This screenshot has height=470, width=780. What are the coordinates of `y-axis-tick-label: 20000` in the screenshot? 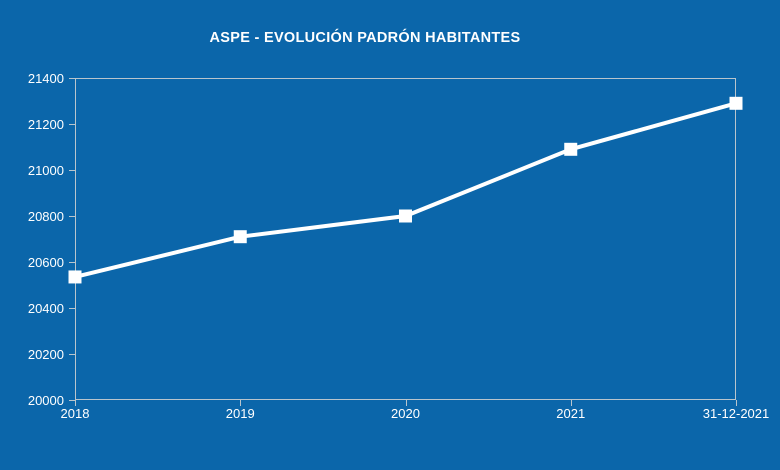 It's located at (45, 400).